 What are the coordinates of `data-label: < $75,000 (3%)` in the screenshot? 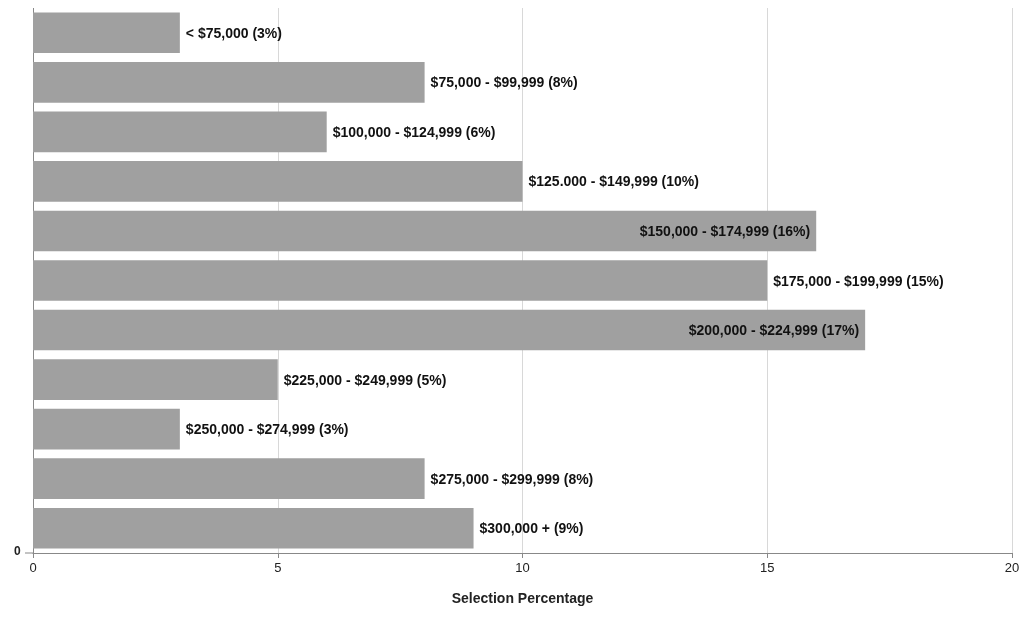 It's located at (233, 32).